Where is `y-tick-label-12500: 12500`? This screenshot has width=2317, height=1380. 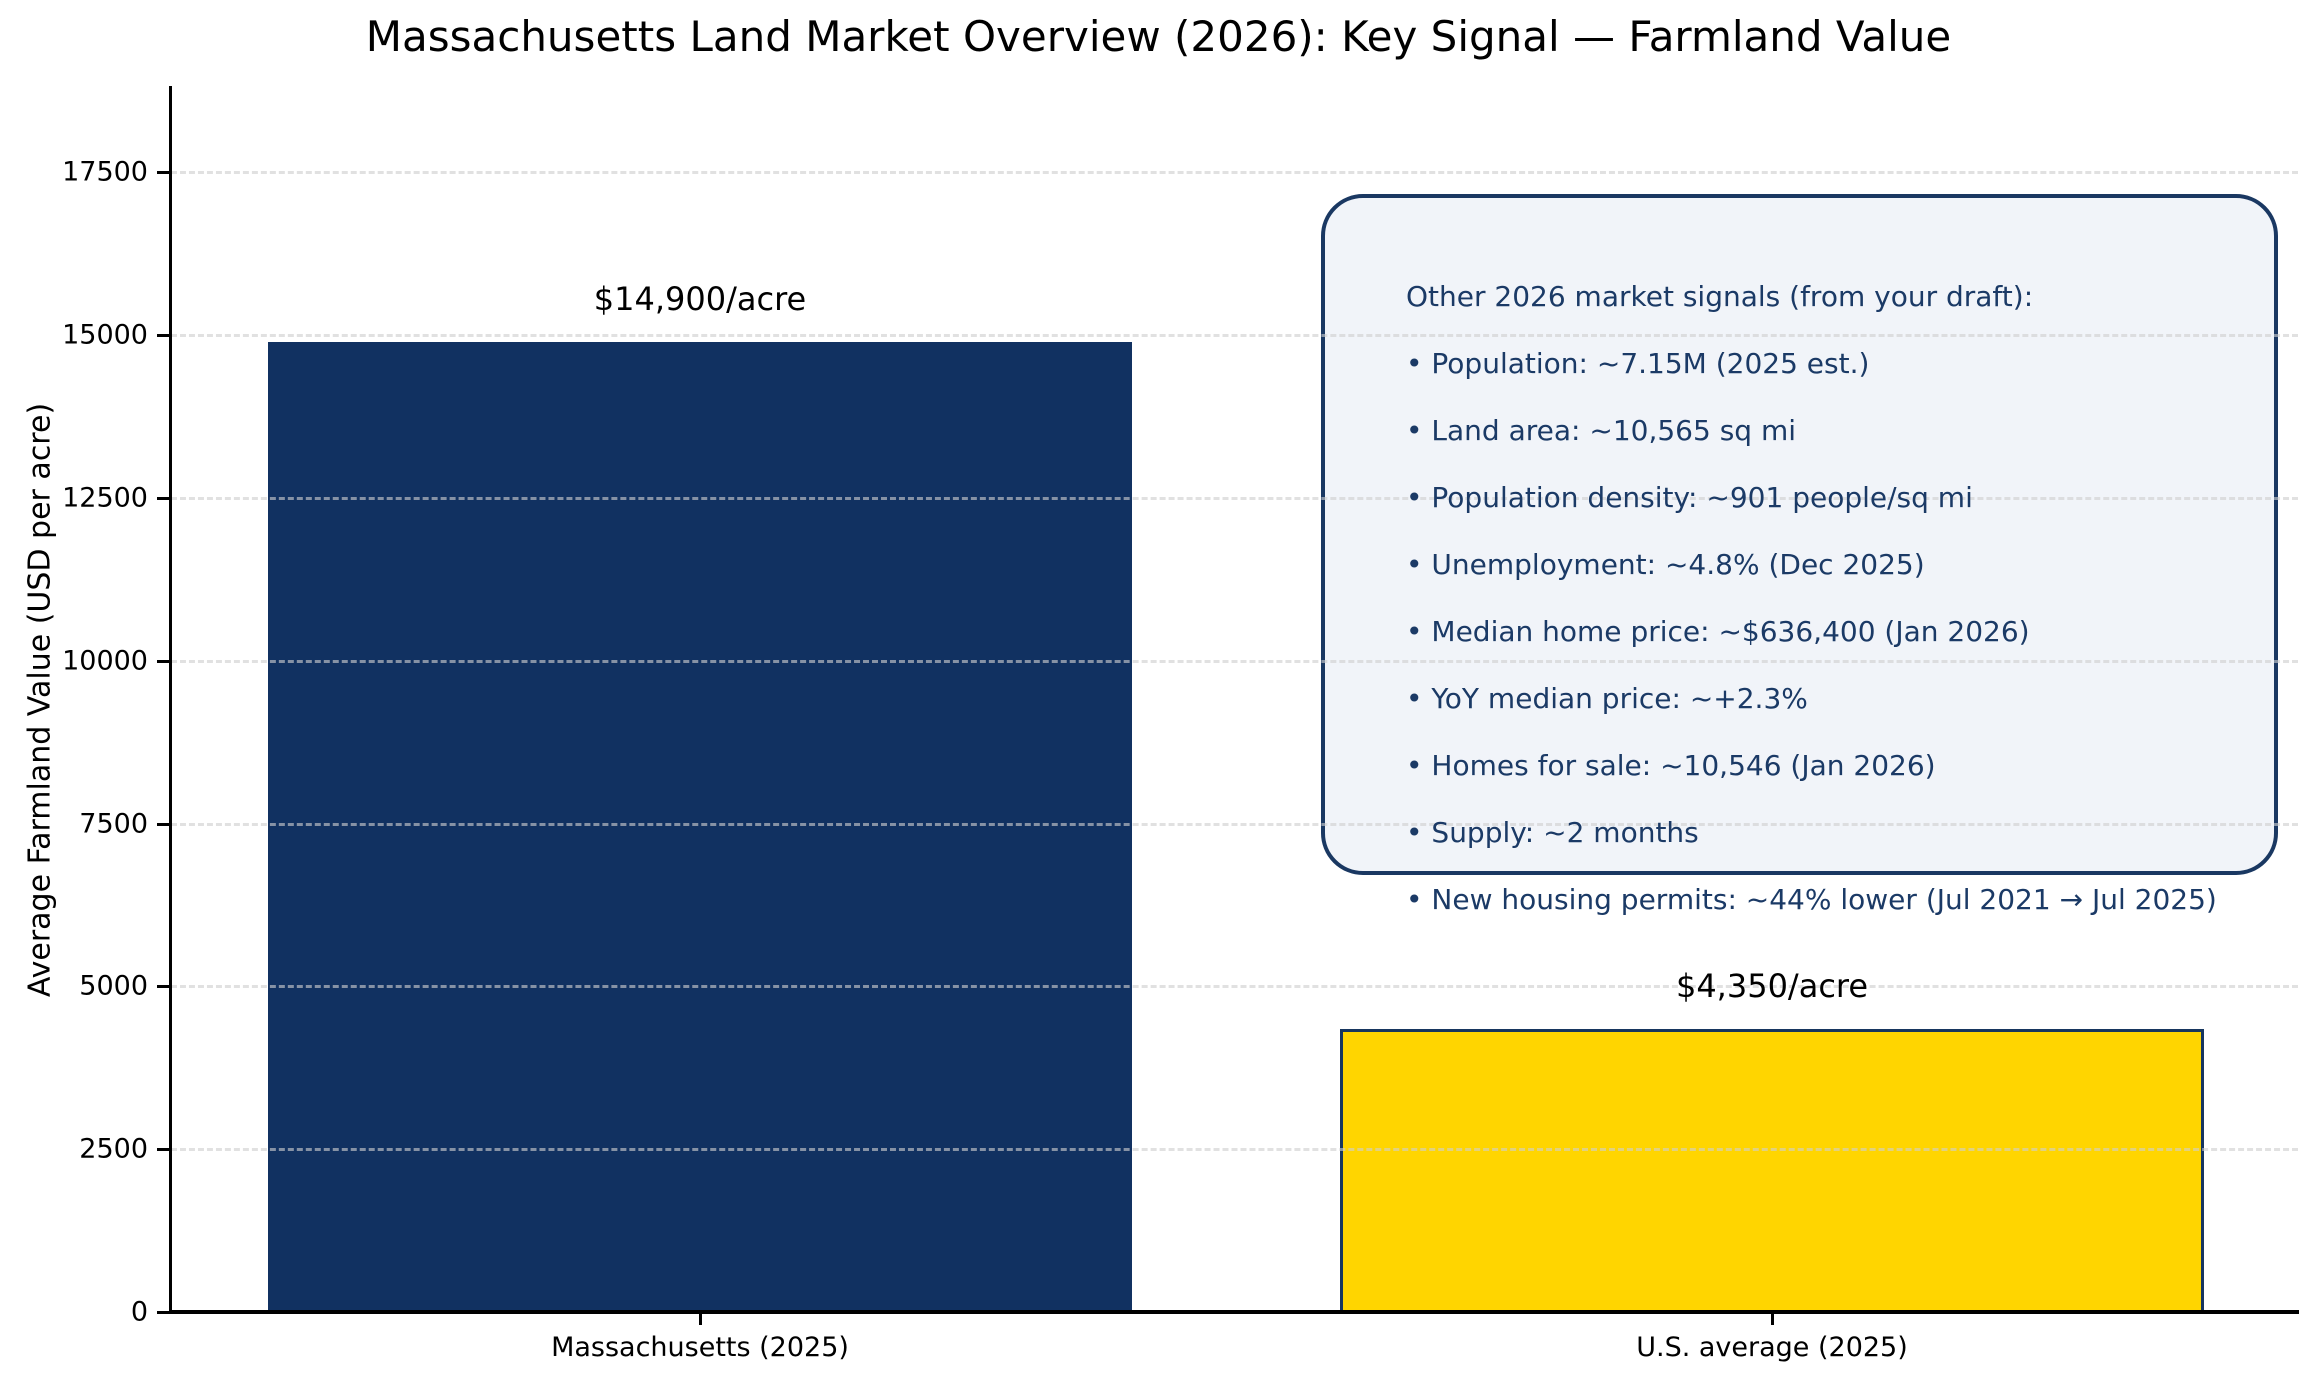
y-tick-label-12500: 12500 is located at coordinates (105, 498).